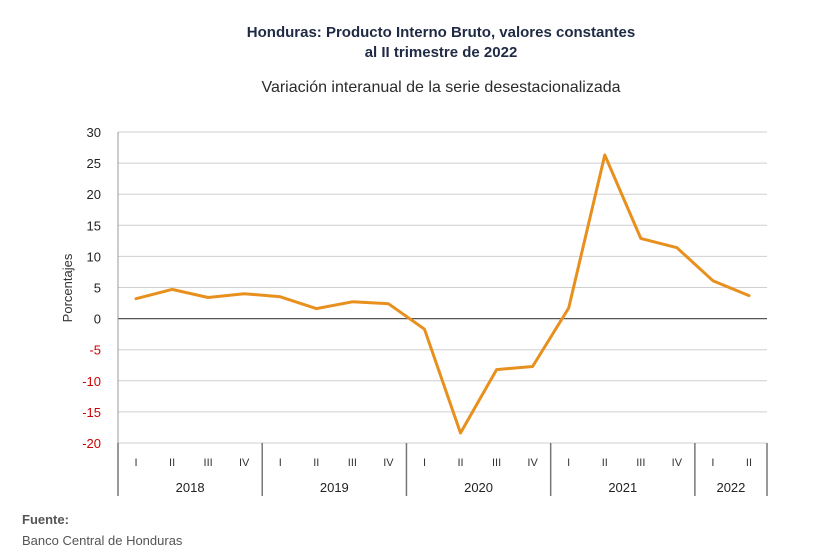  Describe the element at coordinates (441, 52) in the screenshot. I see `chart-title-line2: al II trimestre de 2022` at that location.